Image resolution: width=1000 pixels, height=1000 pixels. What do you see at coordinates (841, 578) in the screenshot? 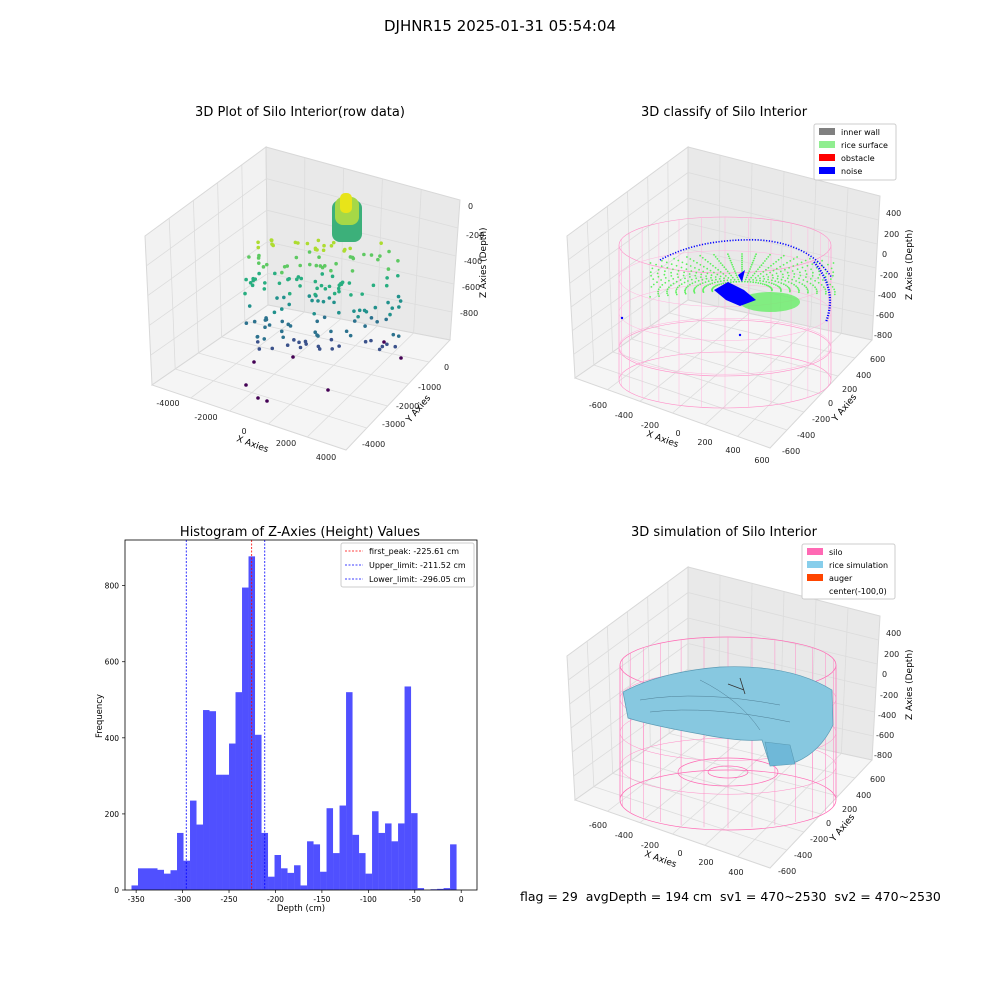
I see `legend-auger: auger` at bounding box center [841, 578].